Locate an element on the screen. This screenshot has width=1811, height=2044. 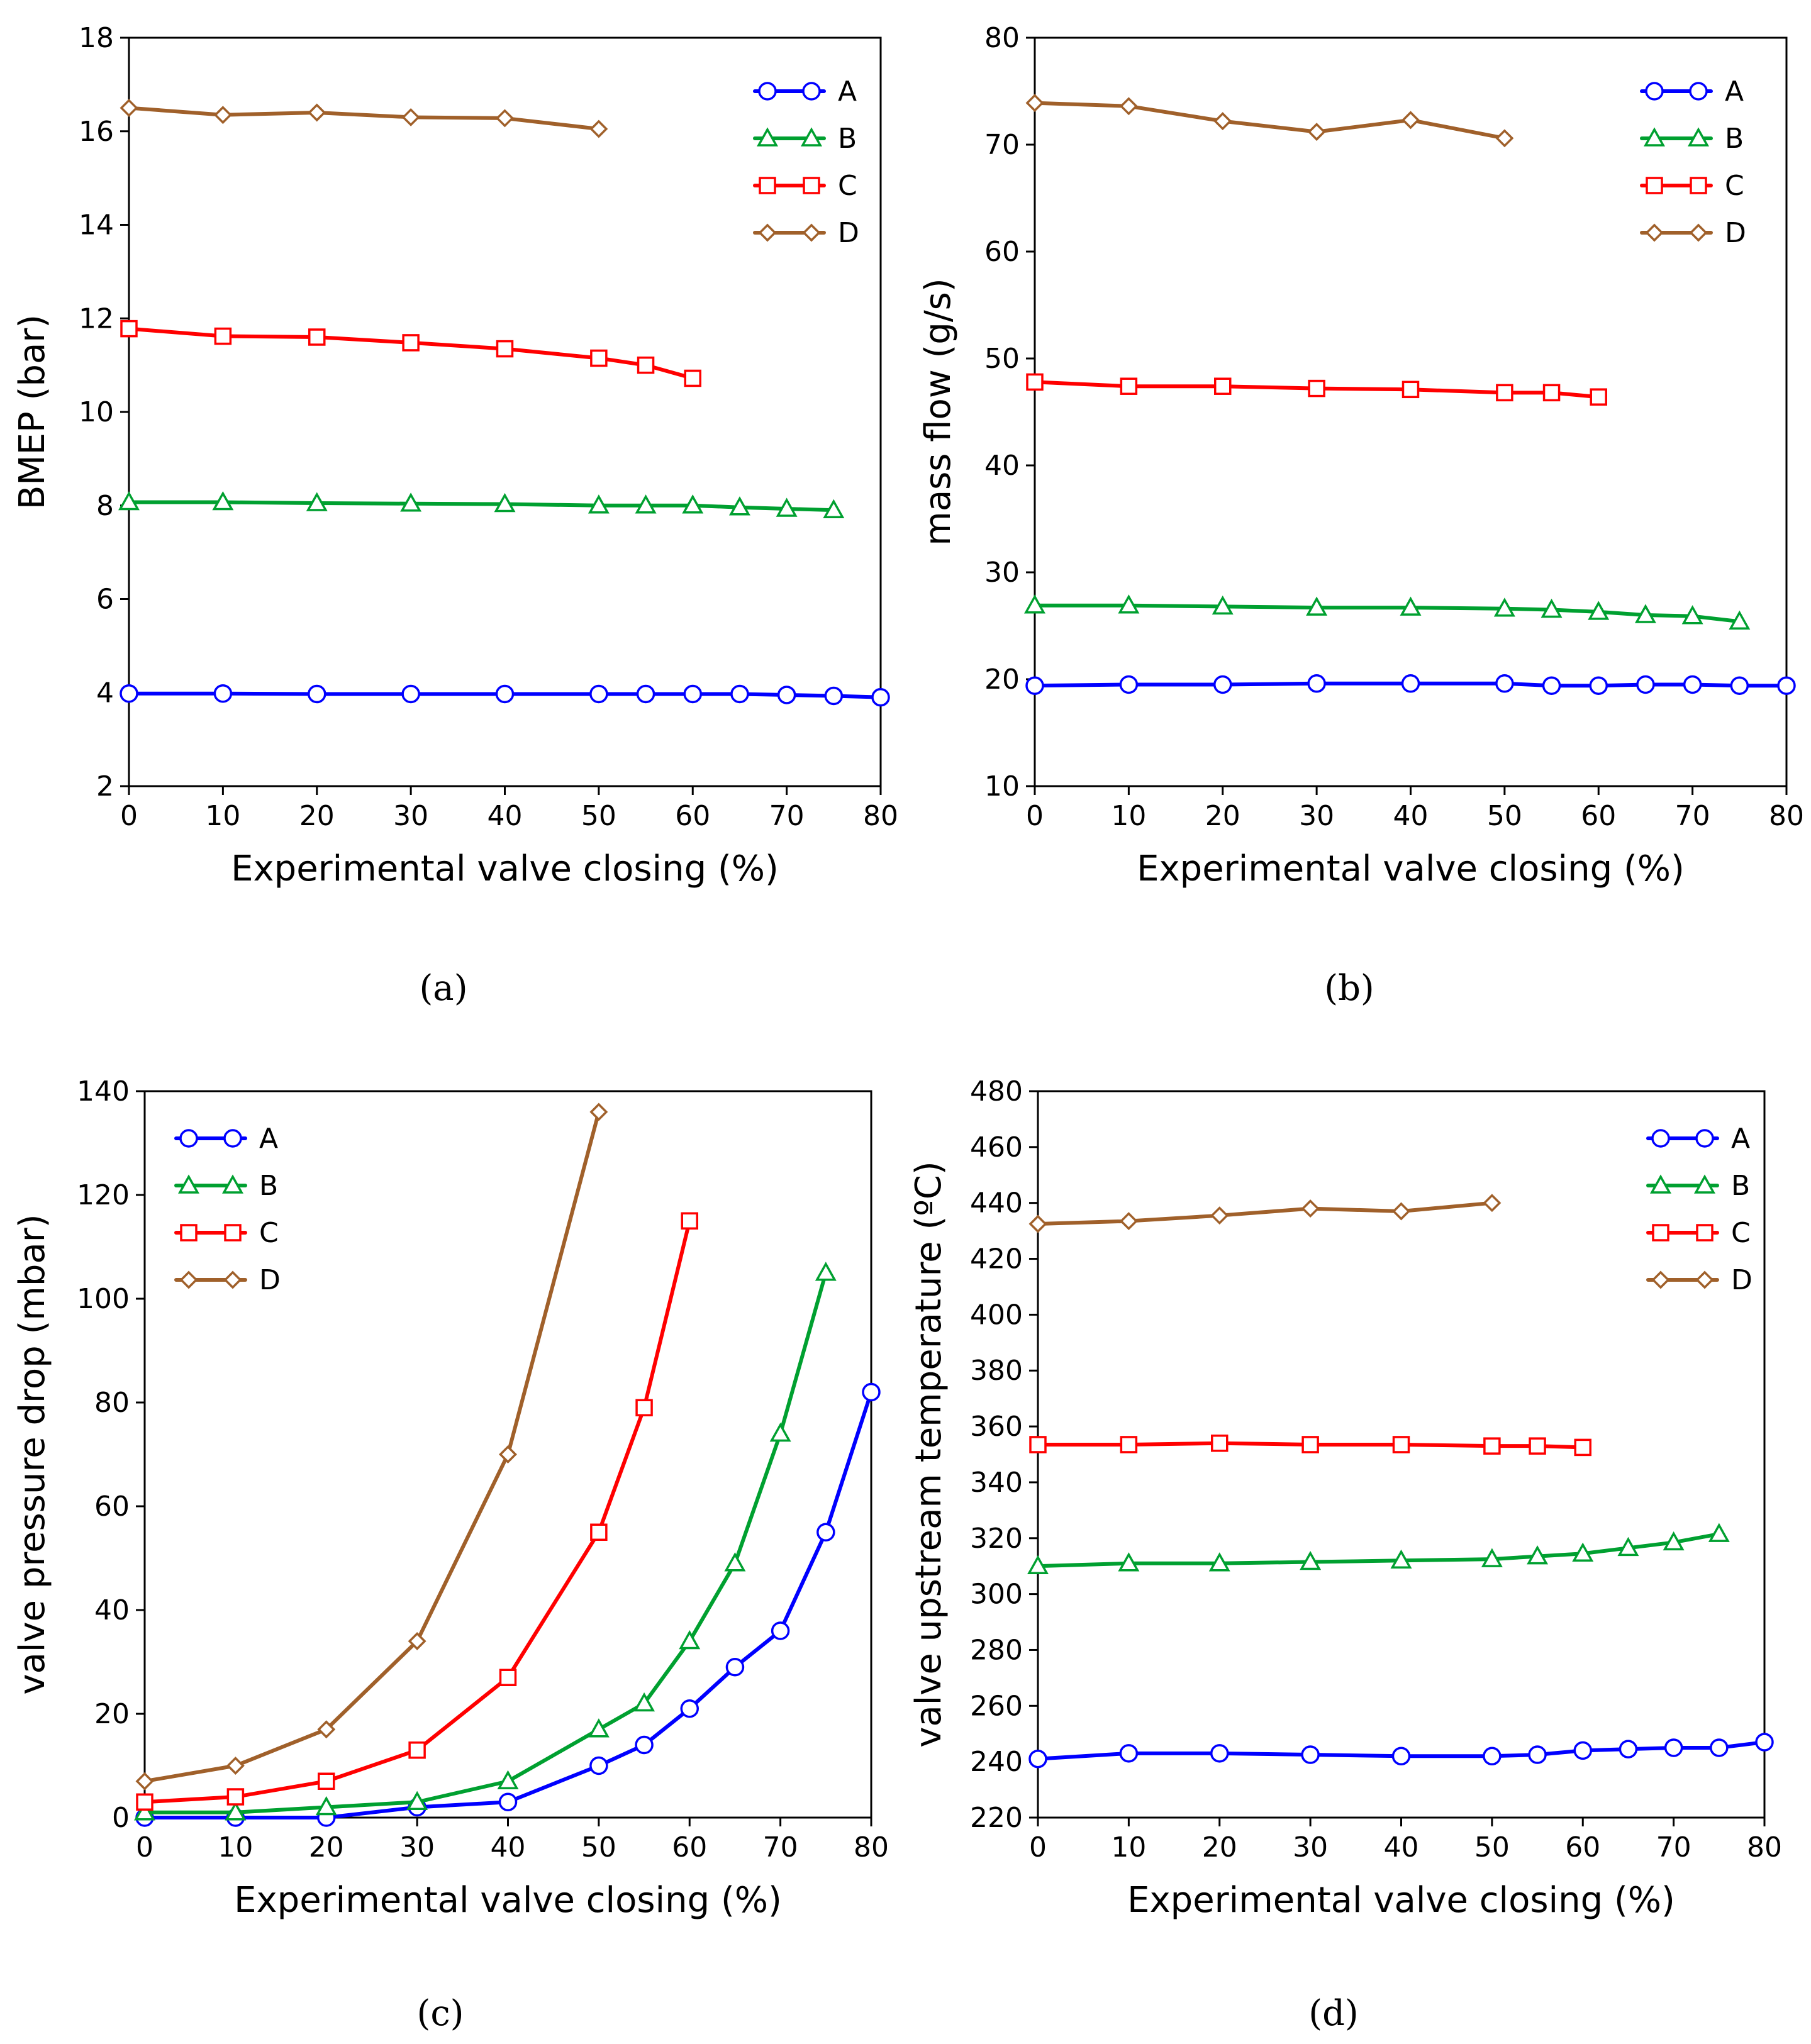
y-tick-label: 300 is located at coordinates (996, 1595).